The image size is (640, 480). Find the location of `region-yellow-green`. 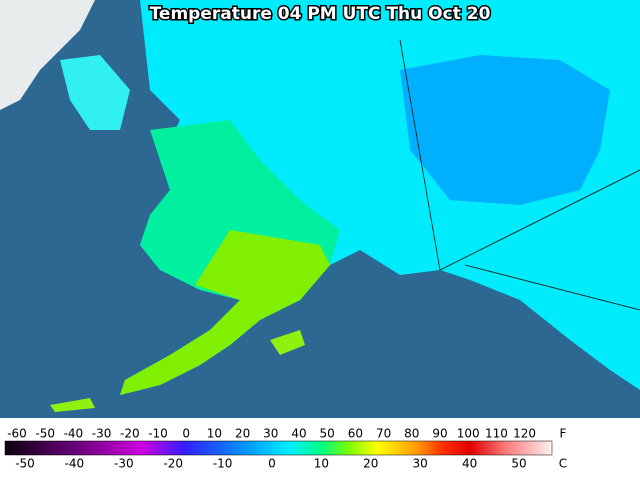

region-yellow-green is located at coordinates (225, 312).